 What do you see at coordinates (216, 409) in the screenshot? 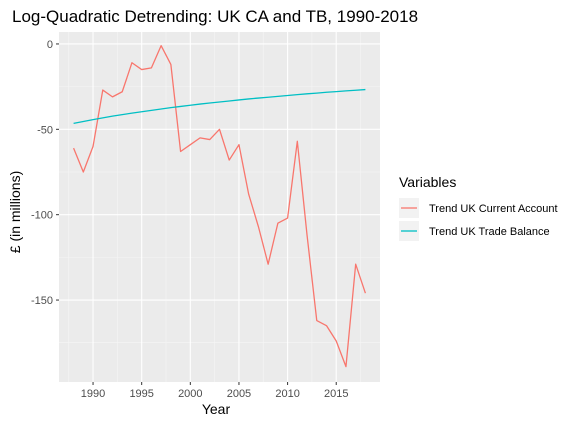
I see `x-axis-title: Year` at bounding box center [216, 409].